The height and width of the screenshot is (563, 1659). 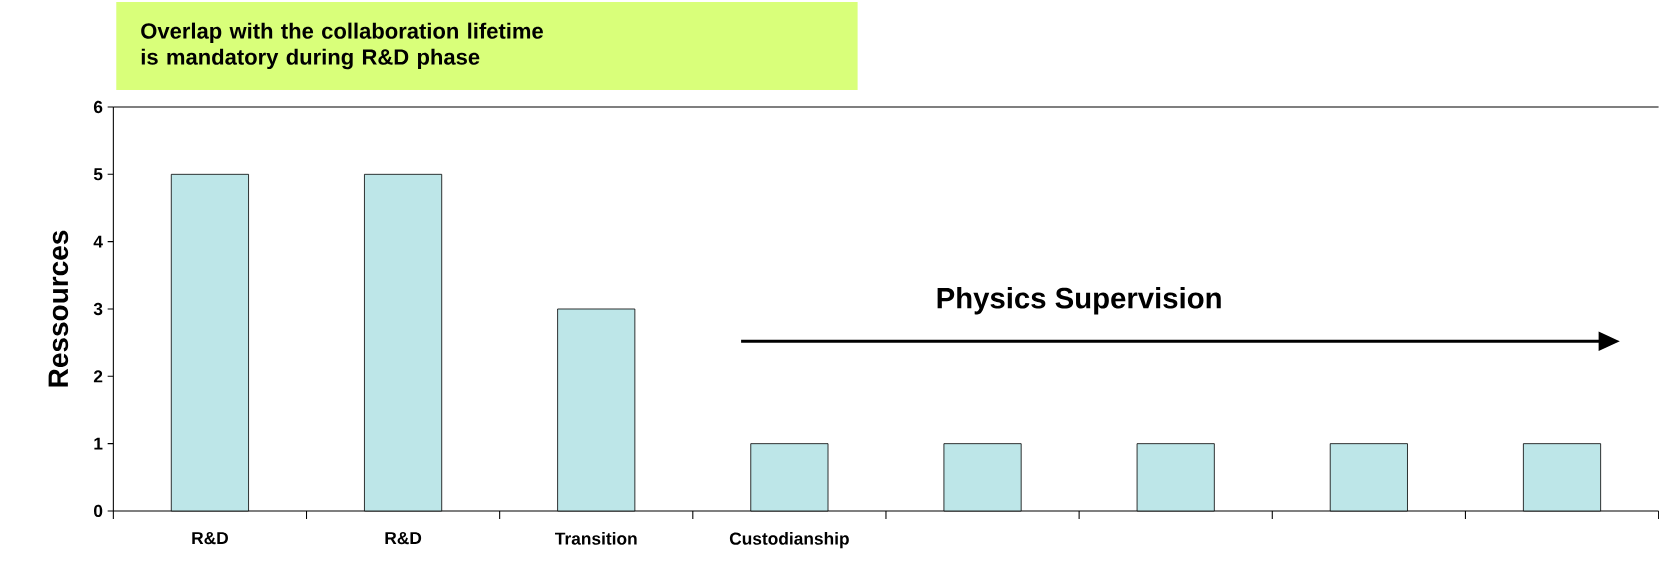 What do you see at coordinates (58, 308) in the screenshot?
I see `y-axis-title: Ressources` at bounding box center [58, 308].